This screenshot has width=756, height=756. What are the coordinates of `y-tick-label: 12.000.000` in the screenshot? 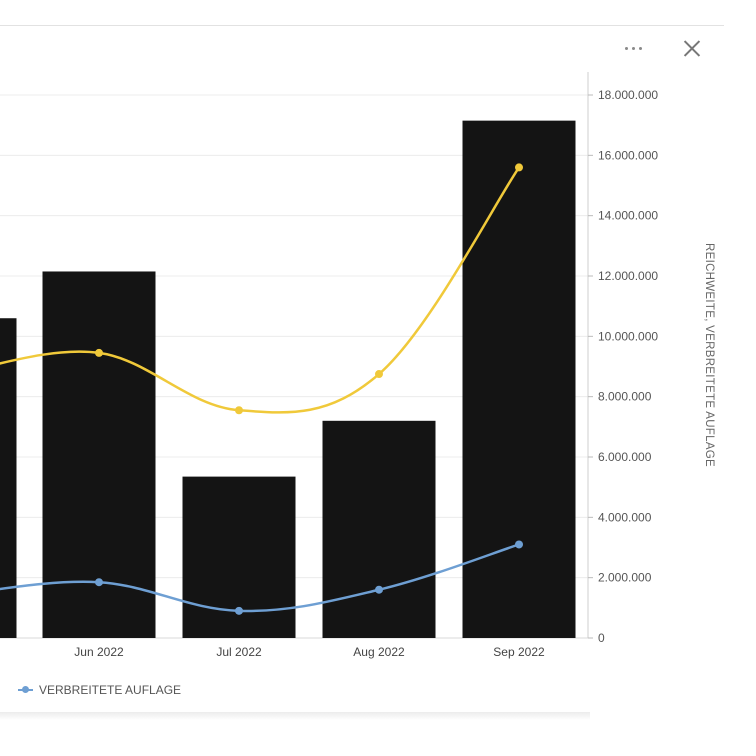 It's located at (628, 276).